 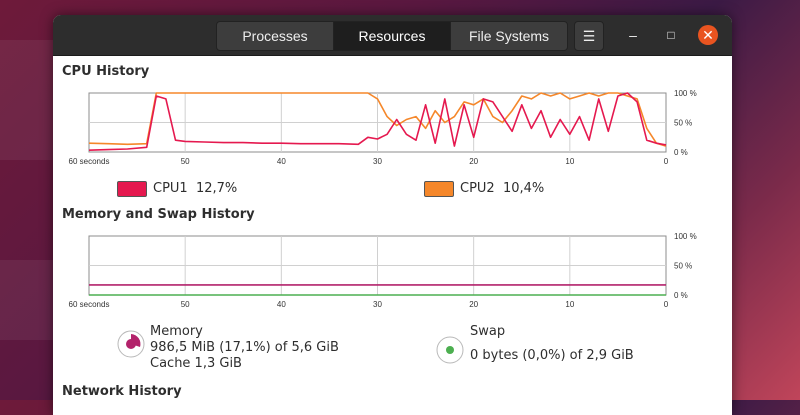 I want to click on close-icon: ✕, so click(x=708, y=35).